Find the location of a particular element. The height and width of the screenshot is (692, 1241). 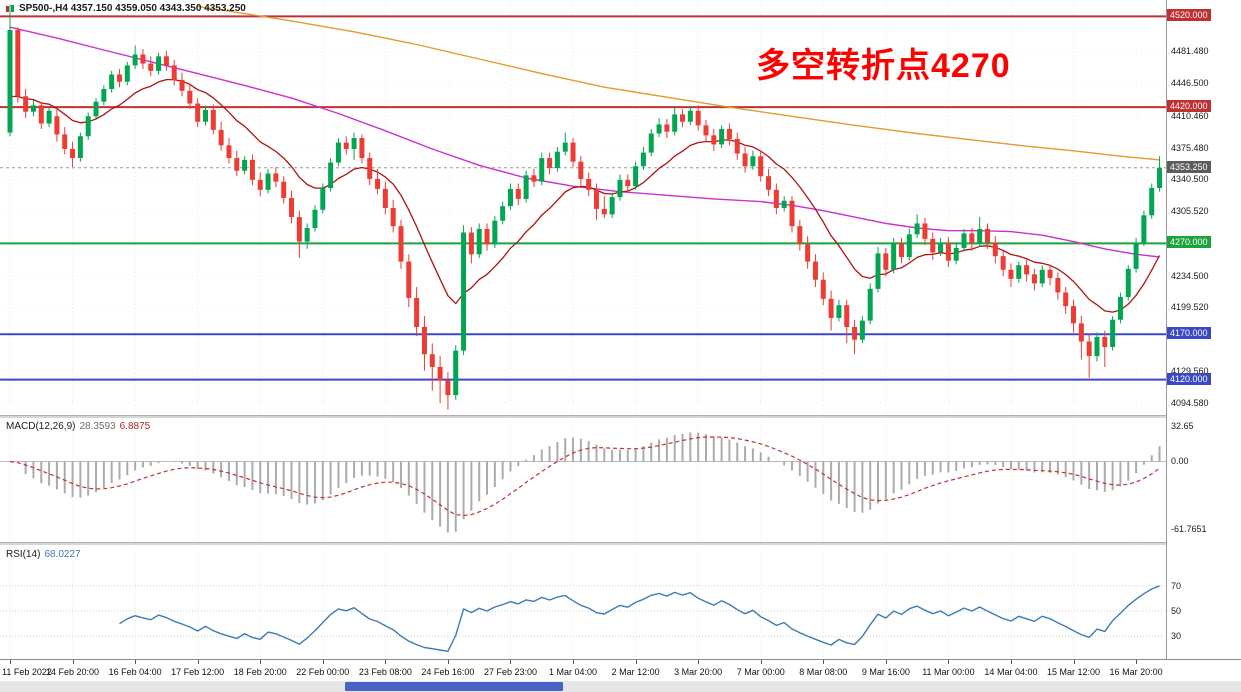

price-scale-label: 4199.520 is located at coordinates (1190, 307).